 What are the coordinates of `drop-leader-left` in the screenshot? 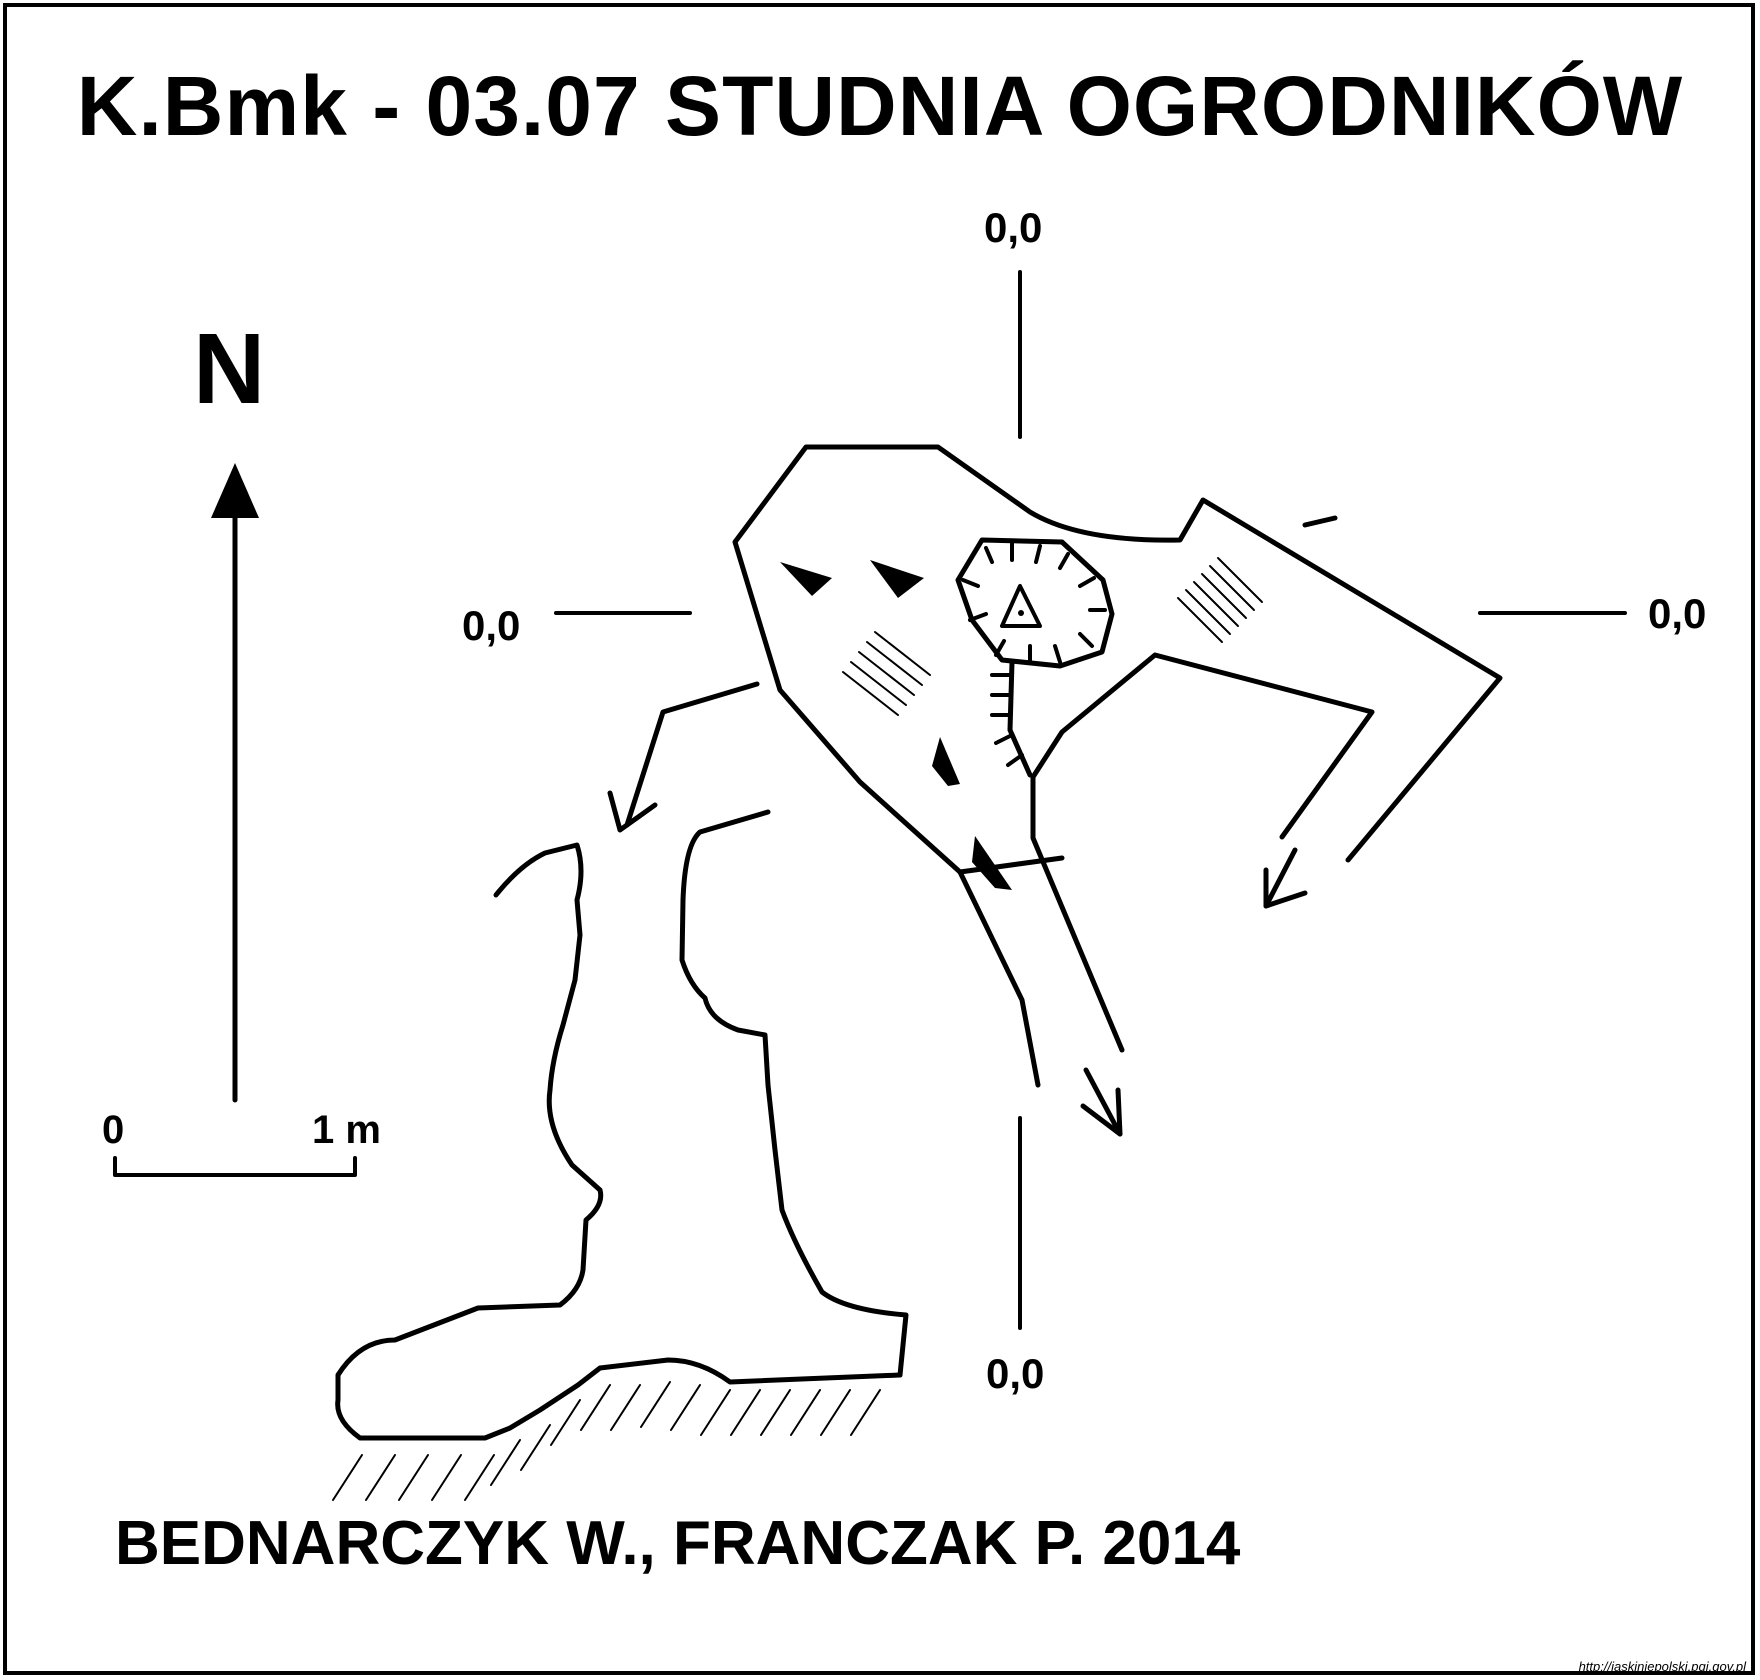 It's located at (692, 754).